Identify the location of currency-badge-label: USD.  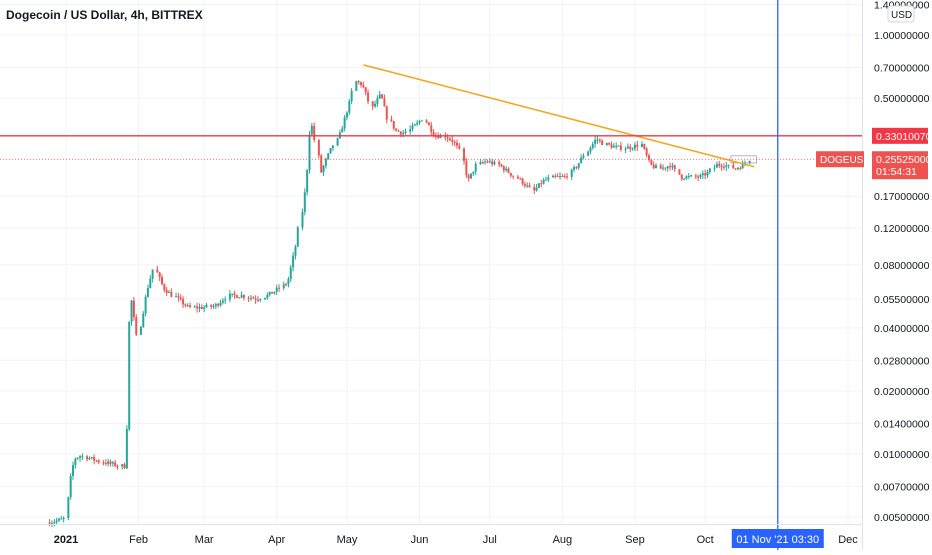
(901, 15).